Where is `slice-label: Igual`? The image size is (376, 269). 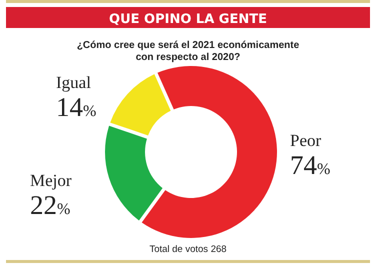 slice-label: Igual is located at coordinates (74, 82).